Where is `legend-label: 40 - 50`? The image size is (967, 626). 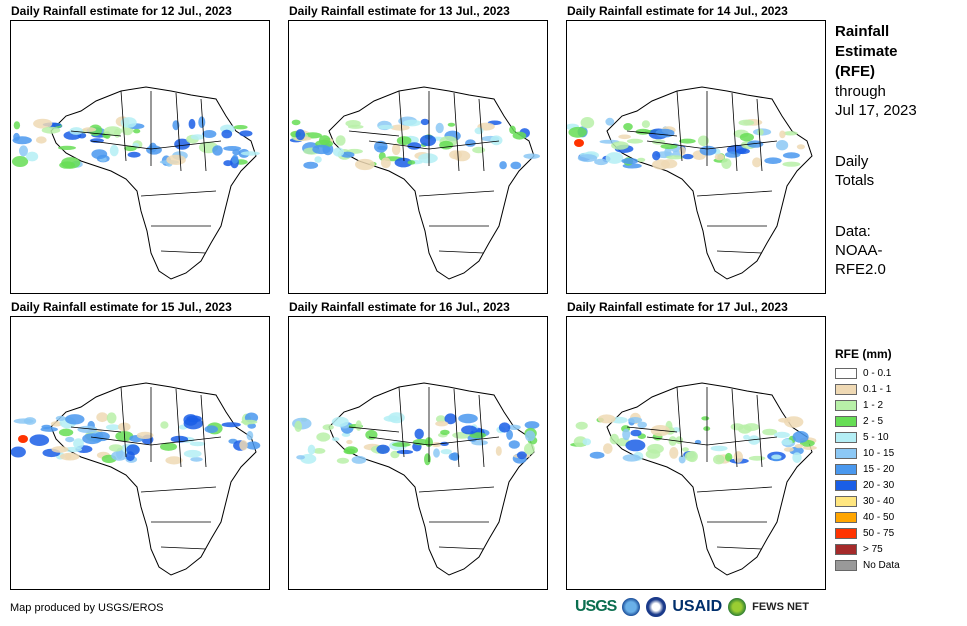 legend-label: 40 - 50 is located at coordinates (879, 517).